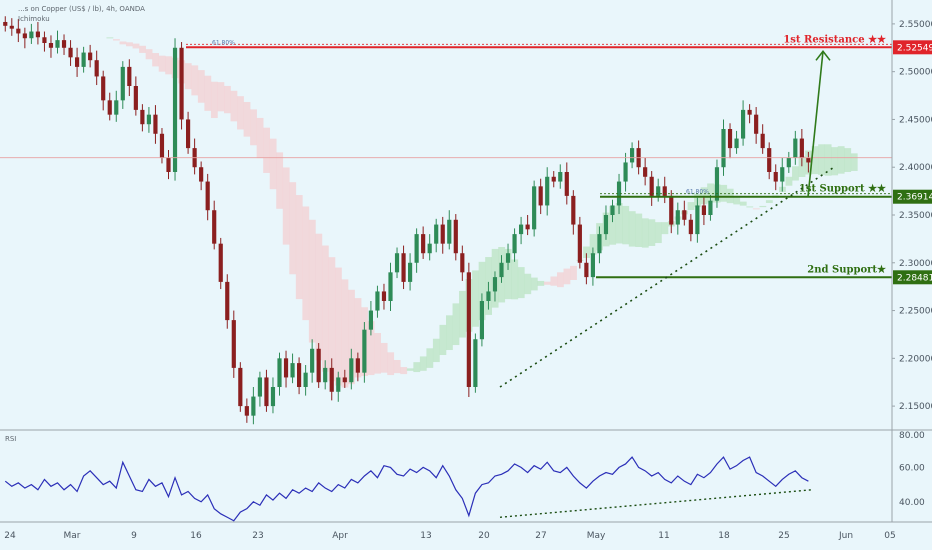 This screenshot has height=550, width=932. I want to click on price-tag-text: 2.28481, so click(914, 278).